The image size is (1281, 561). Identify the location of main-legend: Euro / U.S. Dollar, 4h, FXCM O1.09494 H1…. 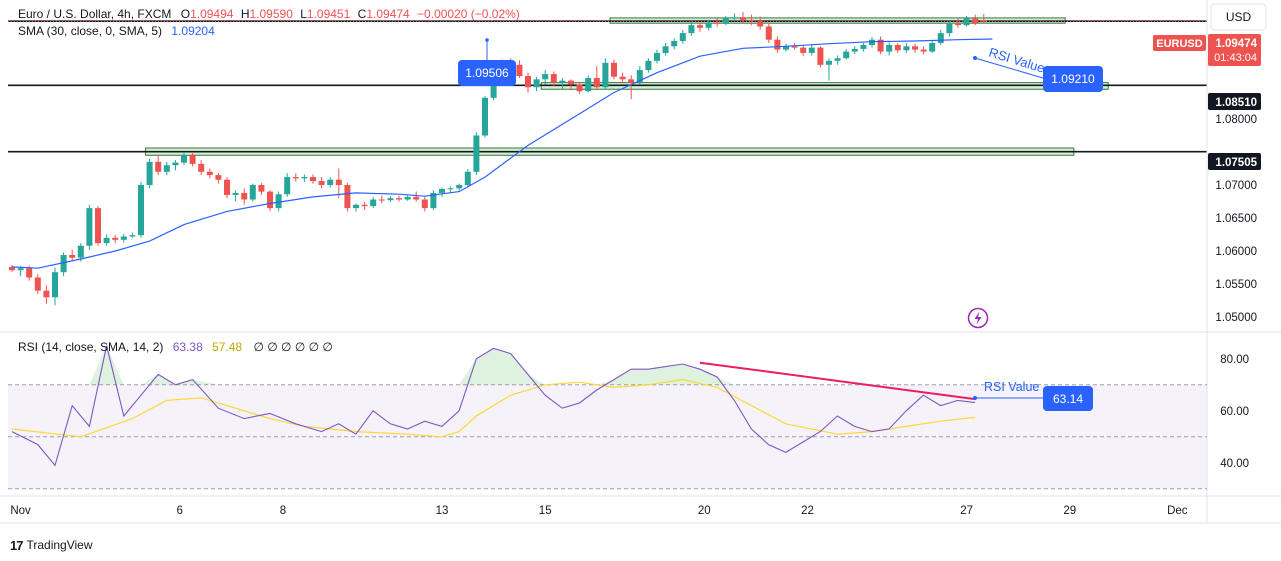
(269, 14).